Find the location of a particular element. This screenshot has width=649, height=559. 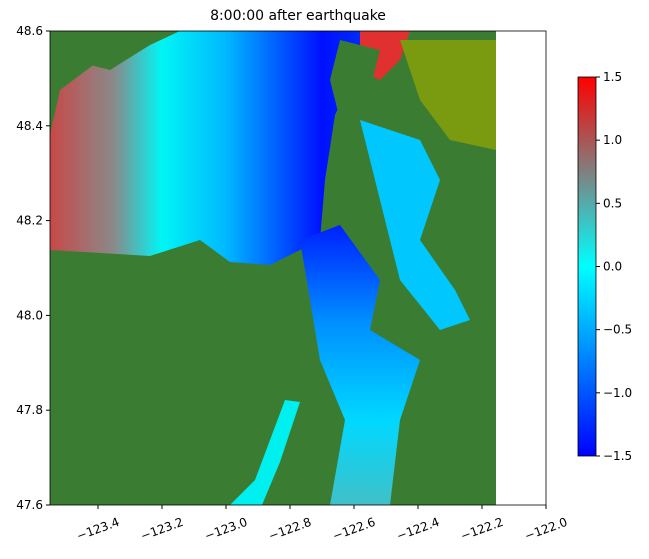

sound-water is located at coordinates (360, 365).